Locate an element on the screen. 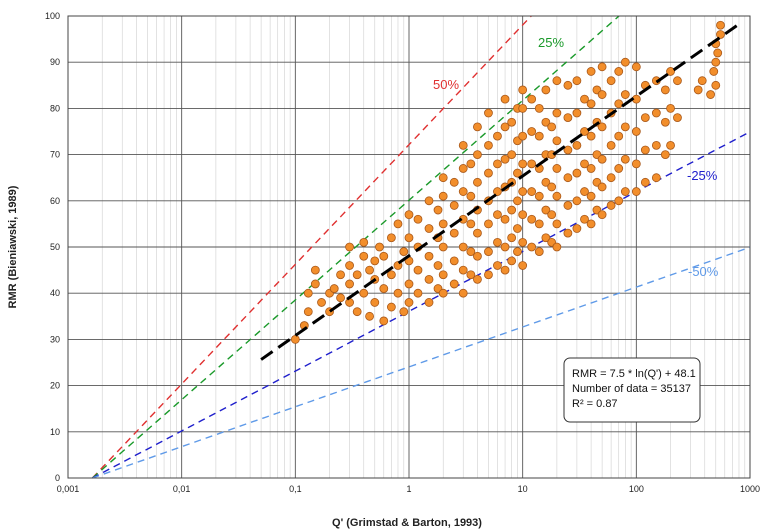  x-tick-label: 1000 is located at coordinates (750, 489).